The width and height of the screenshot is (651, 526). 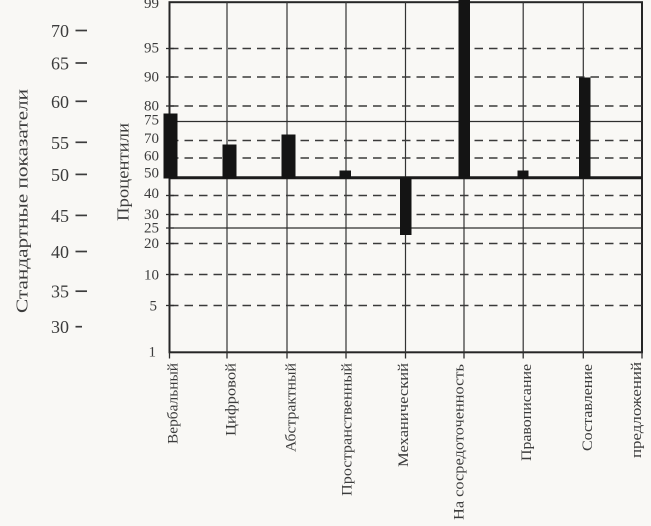 What do you see at coordinates (153, 353) in the screenshot?
I see `svg-text: 1` at bounding box center [153, 353].